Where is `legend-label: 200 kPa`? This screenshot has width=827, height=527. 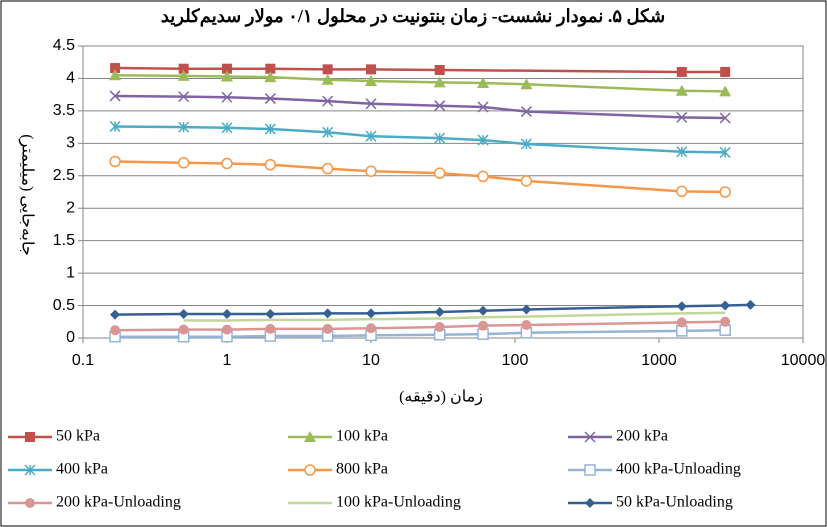 legend-label: 200 kPa is located at coordinates (642, 436).